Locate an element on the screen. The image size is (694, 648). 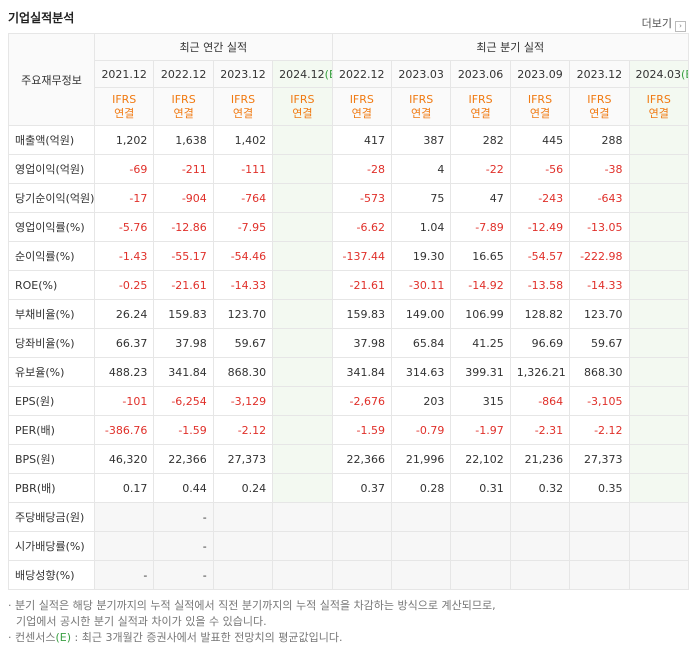
header-row: 주요재무정보 최근 연간 실적 최근 분기 실적 is located at coordinates (348, 79).